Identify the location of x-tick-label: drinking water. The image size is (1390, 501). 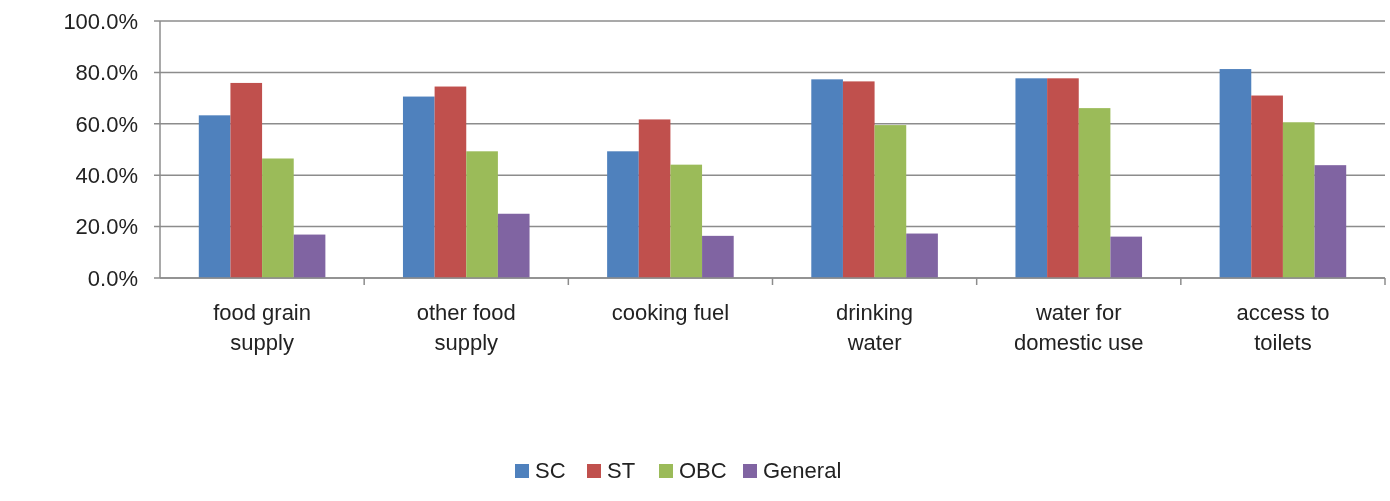
(875, 327).